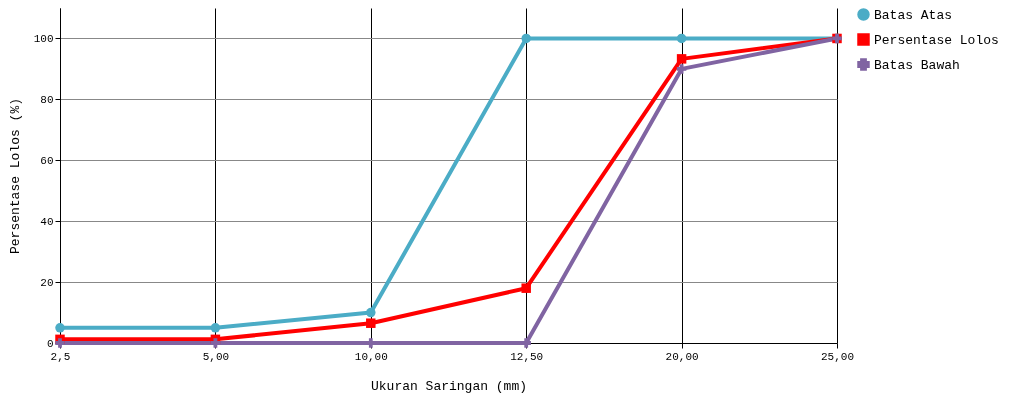 Image resolution: width=1027 pixels, height=412 pixels. I want to click on y-tick-label: 40, so click(47, 221).